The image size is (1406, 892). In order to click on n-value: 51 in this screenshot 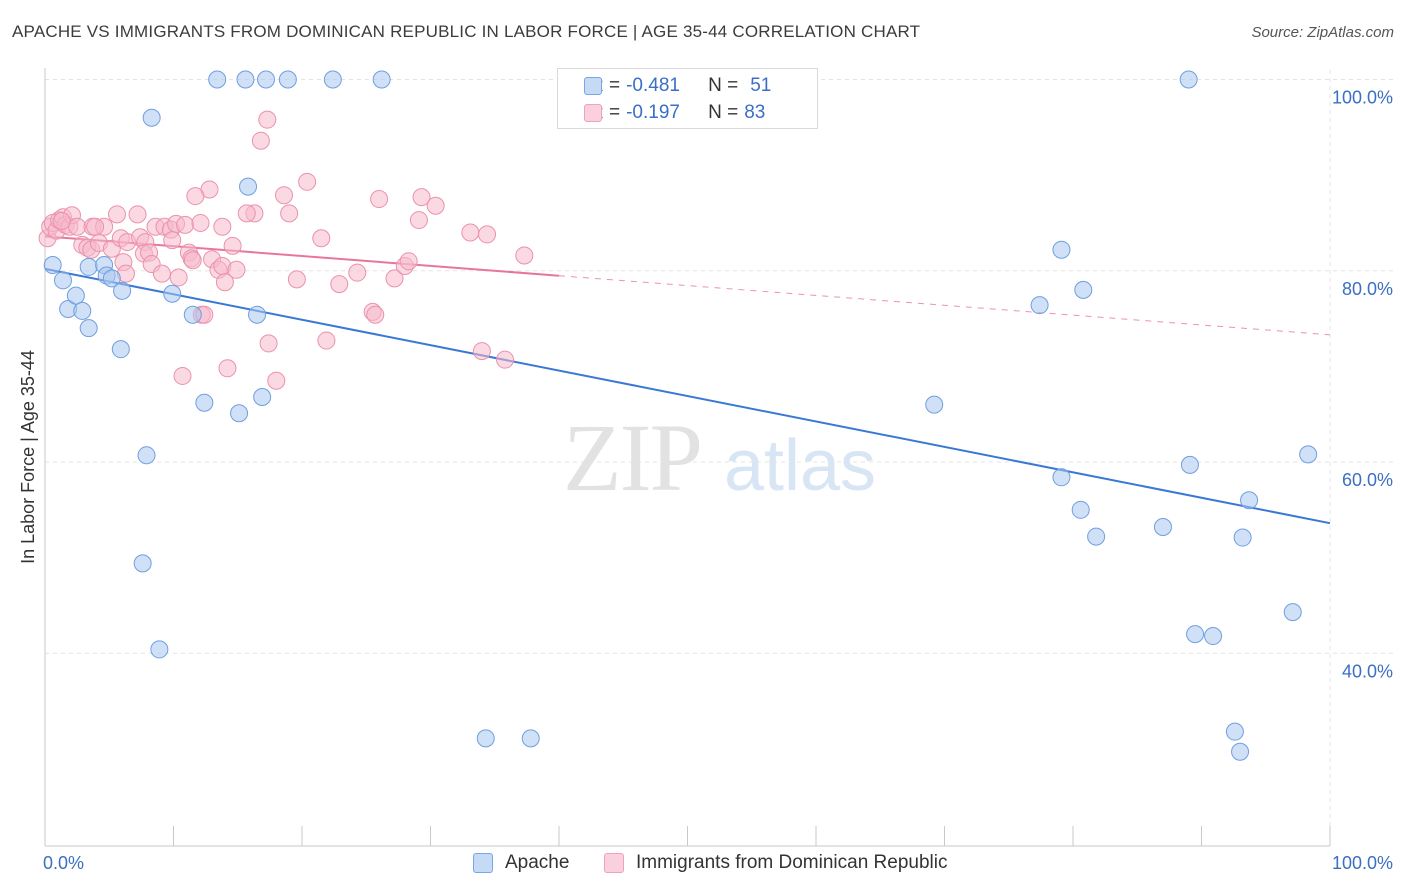, I will do `click(761, 85)`.